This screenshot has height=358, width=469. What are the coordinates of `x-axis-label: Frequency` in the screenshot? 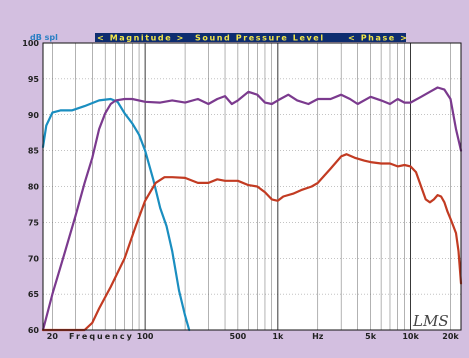 It's located at (101, 336).